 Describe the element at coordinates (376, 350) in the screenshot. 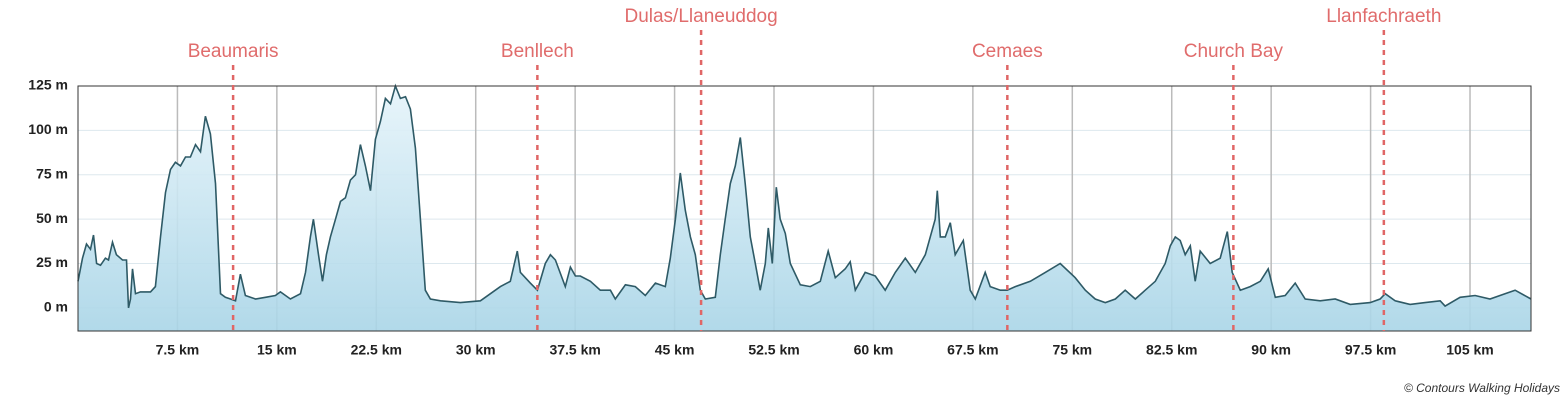

I see `x-tick-label: 22.5 km` at that location.